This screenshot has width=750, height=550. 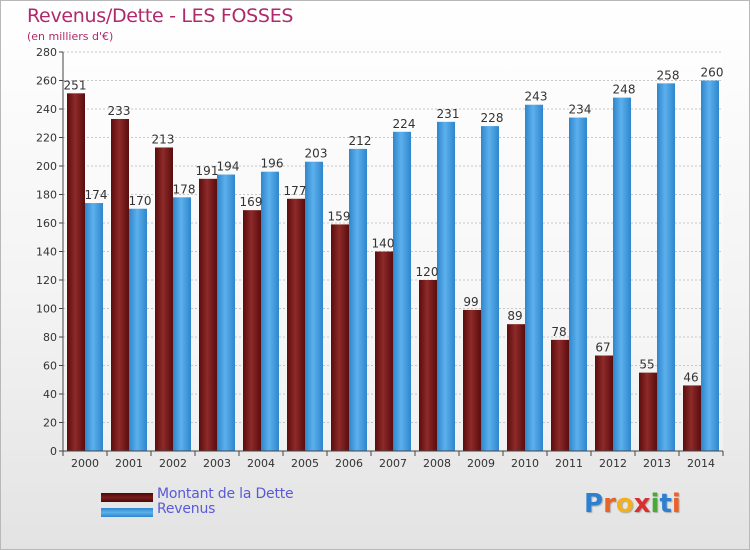 What do you see at coordinates (46, 309) in the screenshot?
I see `y-tick-label: 100` at bounding box center [46, 309].